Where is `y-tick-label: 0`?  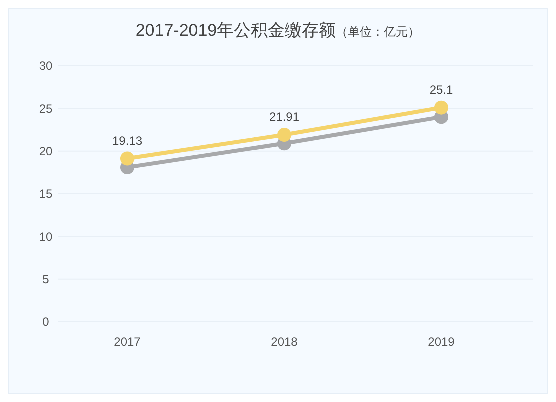
y-tick-label: 0 is located at coordinates (46, 322).